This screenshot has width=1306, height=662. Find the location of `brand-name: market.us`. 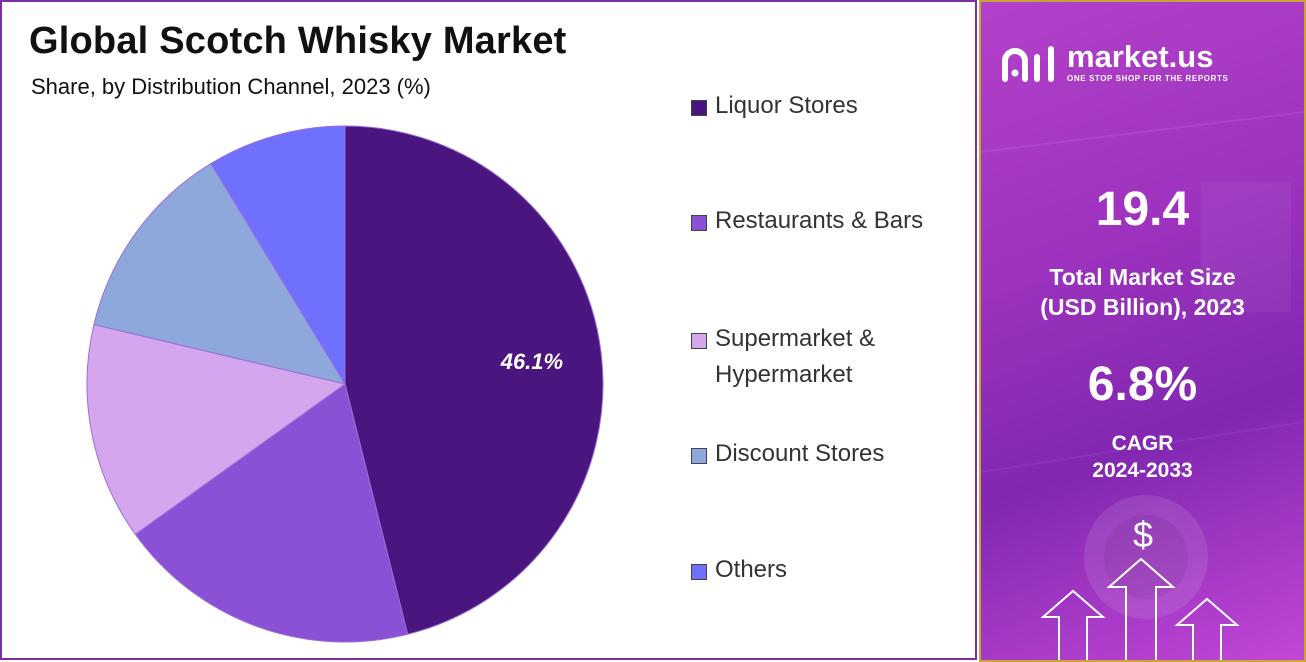

brand-name: market.us is located at coordinates (1140, 56).